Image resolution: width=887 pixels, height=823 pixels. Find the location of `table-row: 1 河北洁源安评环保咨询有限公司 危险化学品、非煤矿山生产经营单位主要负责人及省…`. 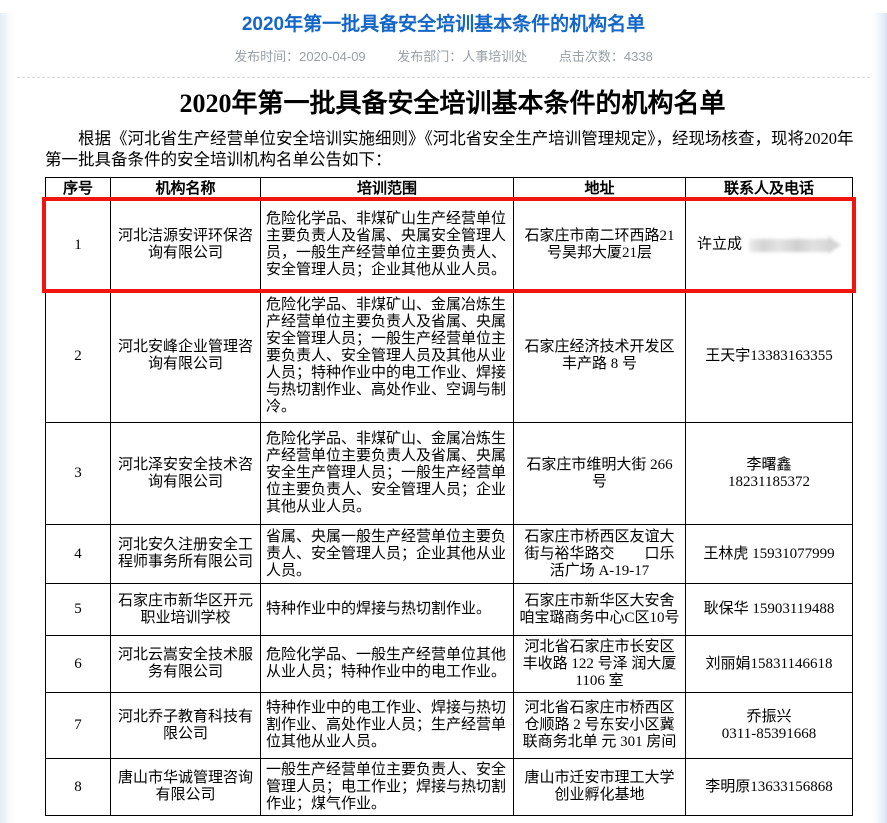

table-row: 1 河北洁源安评环保咨询有限公司 危险化学品、非煤矿山生产经营单位主要负责人及省… is located at coordinates (449, 245).